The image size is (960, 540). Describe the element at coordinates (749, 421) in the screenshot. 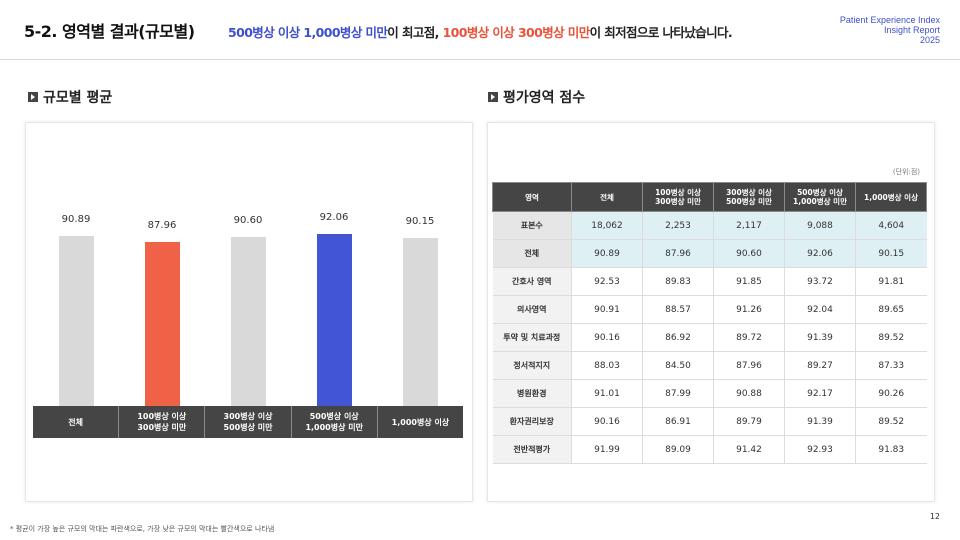

I see `table-cell: 89.79` at that location.